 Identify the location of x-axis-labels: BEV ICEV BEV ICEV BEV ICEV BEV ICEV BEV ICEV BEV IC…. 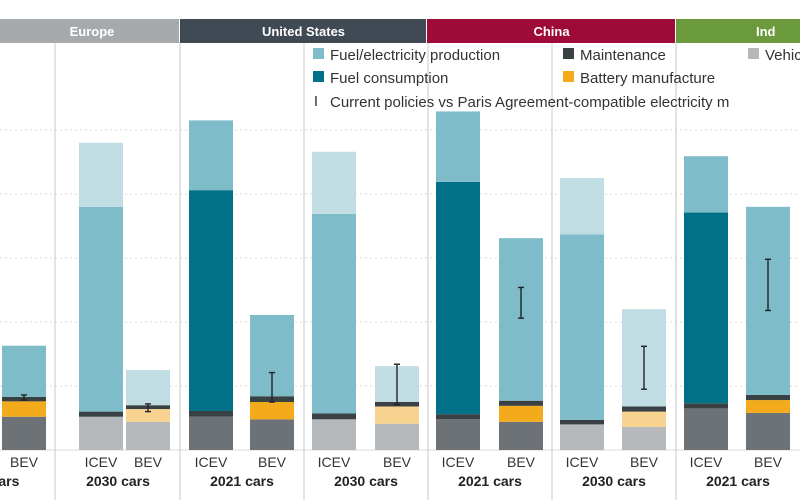
(391, 471).